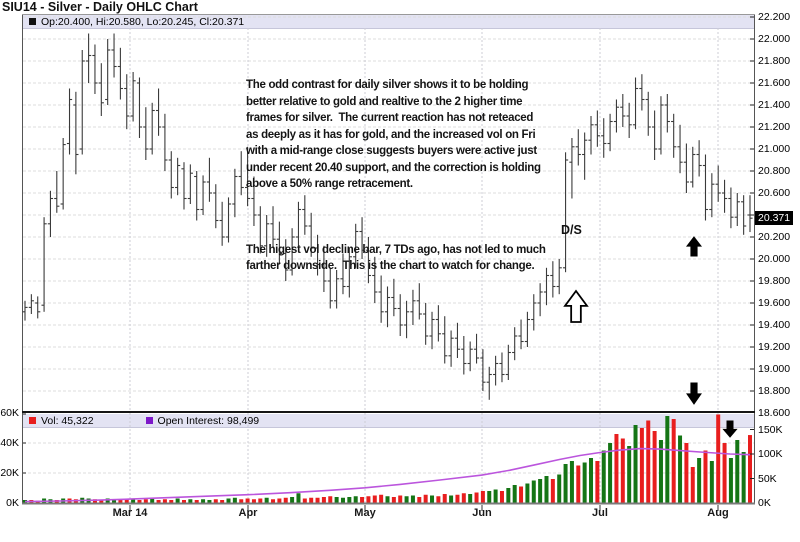  What do you see at coordinates (774, 259) in the screenshot?
I see `price-axis-label: 20.000` at bounding box center [774, 259].